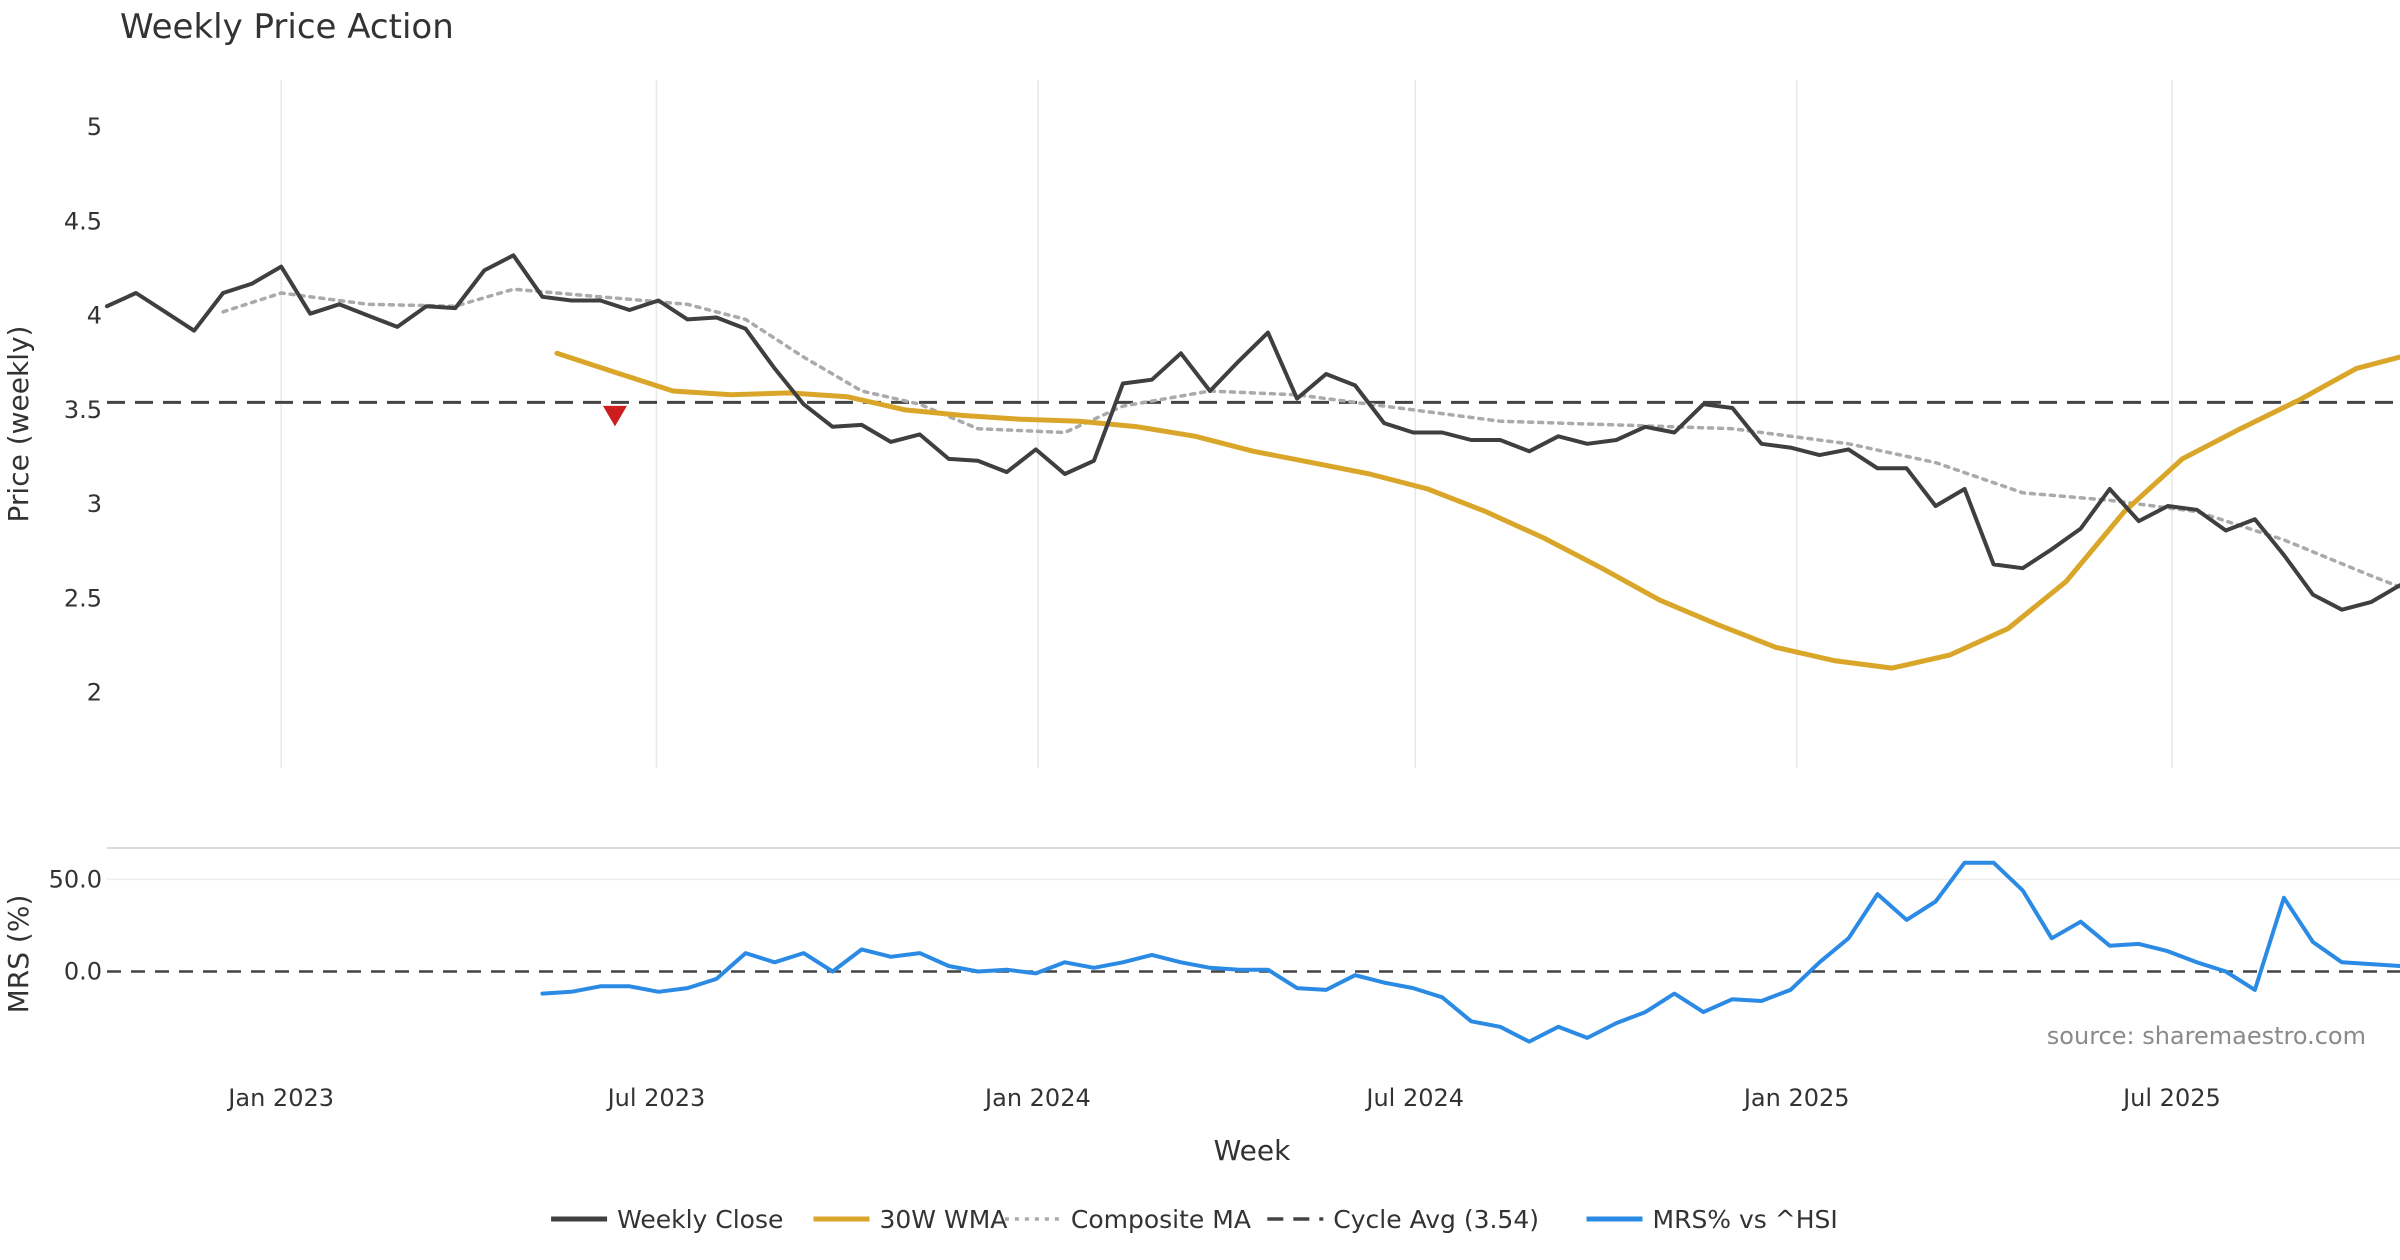  Describe the element at coordinates (94, 693) in the screenshot. I see `price-y-tick-label: 2` at that location.